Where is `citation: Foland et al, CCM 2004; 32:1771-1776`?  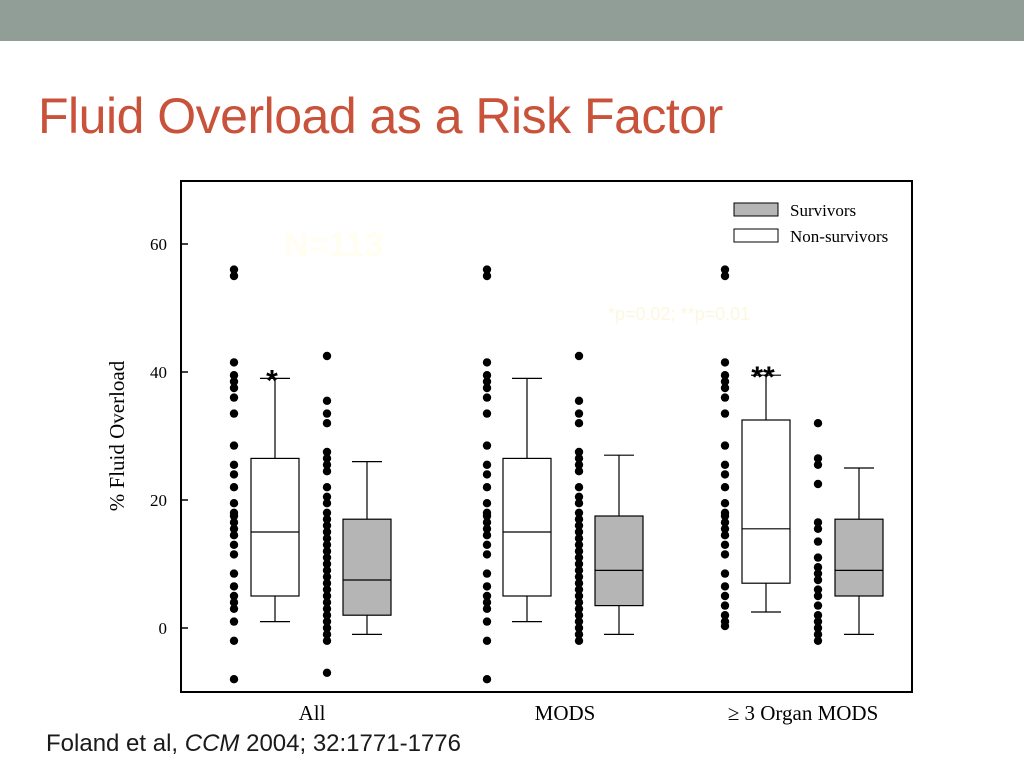
citation: Foland et al, CCM 2004; 32:1771-1776 is located at coordinates (253, 744).